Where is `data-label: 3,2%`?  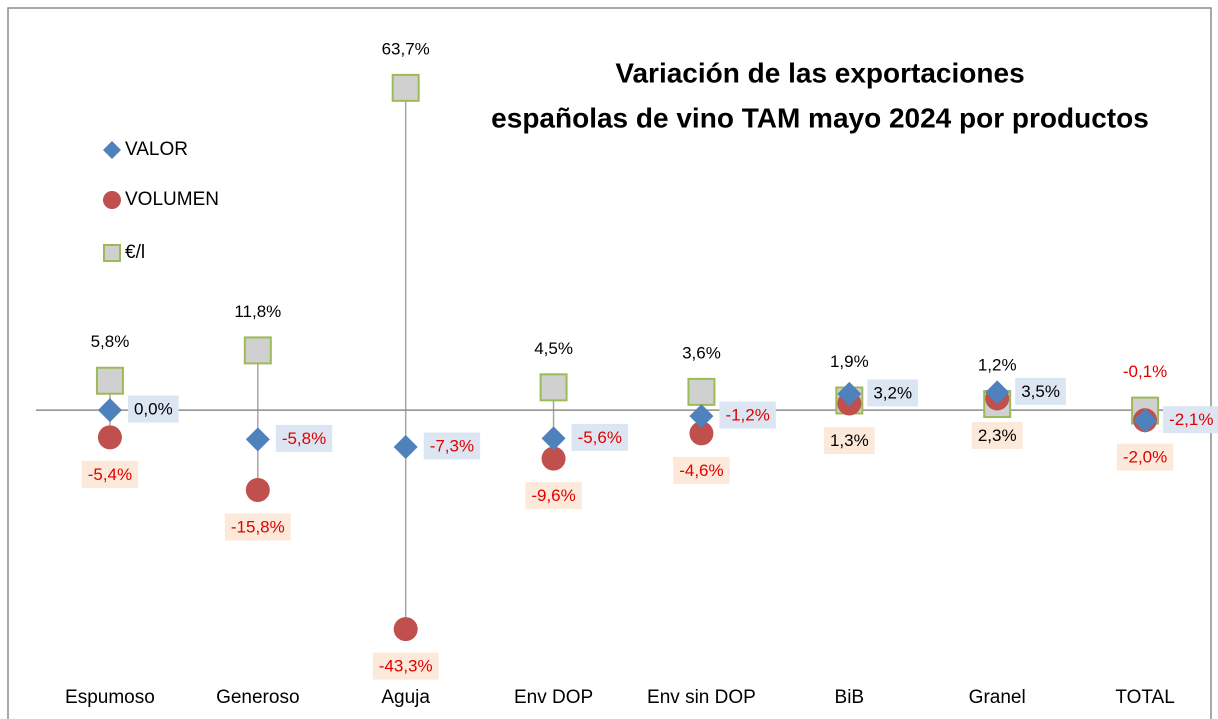 data-label: 3,2% is located at coordinates (892, 392).